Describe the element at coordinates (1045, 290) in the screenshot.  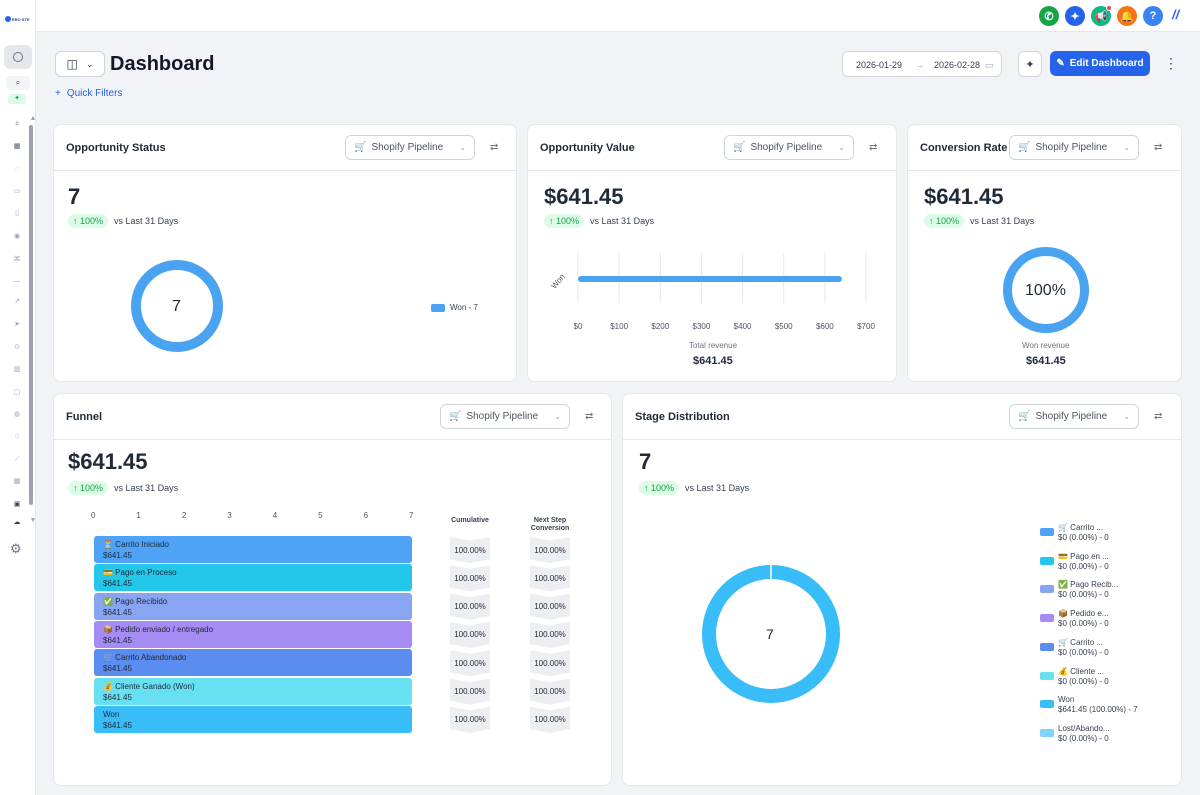
I see `donut-center-value: 100%` at that location.